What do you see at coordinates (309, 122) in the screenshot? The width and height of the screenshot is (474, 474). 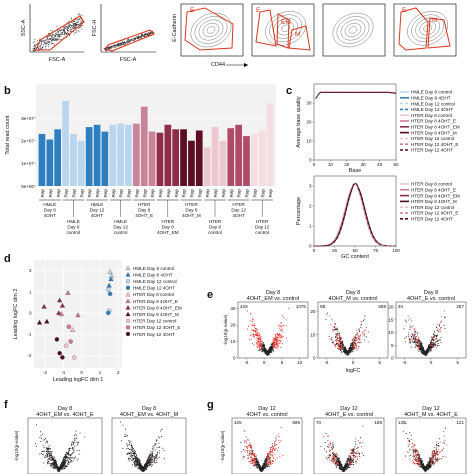 I see `y-tick-label: 20` at bounding box center [309, 122].